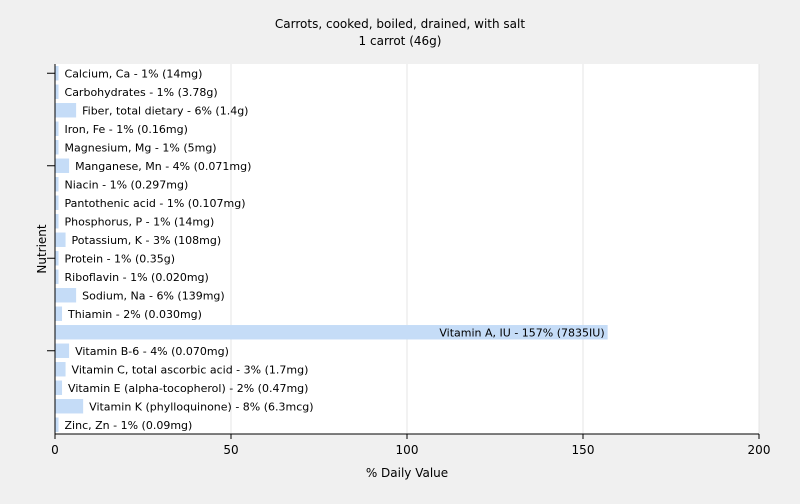  What do you see at coordinates (147, 240) in the screenshot?
I see `bar-data-label: Potassium, K - 3% (108mg)` at bounding box center [147, 240].